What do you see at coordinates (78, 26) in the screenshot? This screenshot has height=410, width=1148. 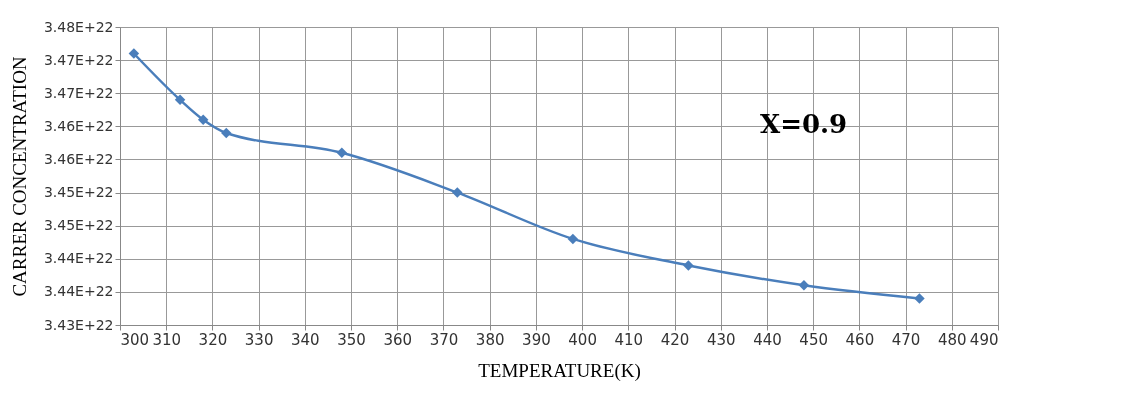 I see `y-tick-label: 3.48E+22` at bounding box center [78, 26].